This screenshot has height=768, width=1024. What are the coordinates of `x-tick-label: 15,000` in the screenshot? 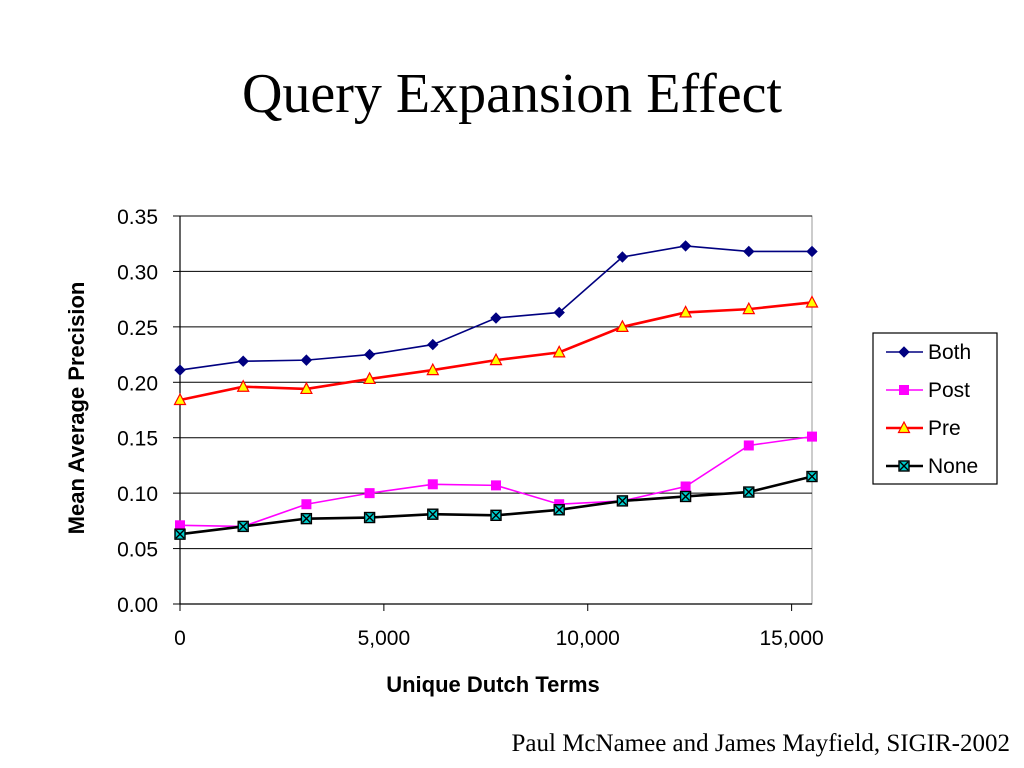 It's located at (791, 638).